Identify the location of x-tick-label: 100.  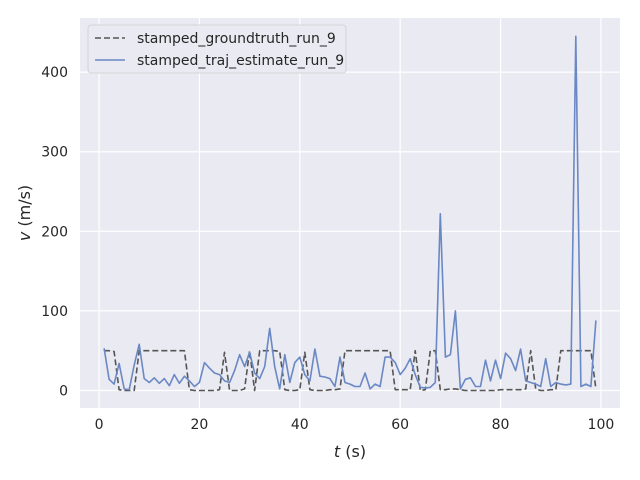
(601, 425).